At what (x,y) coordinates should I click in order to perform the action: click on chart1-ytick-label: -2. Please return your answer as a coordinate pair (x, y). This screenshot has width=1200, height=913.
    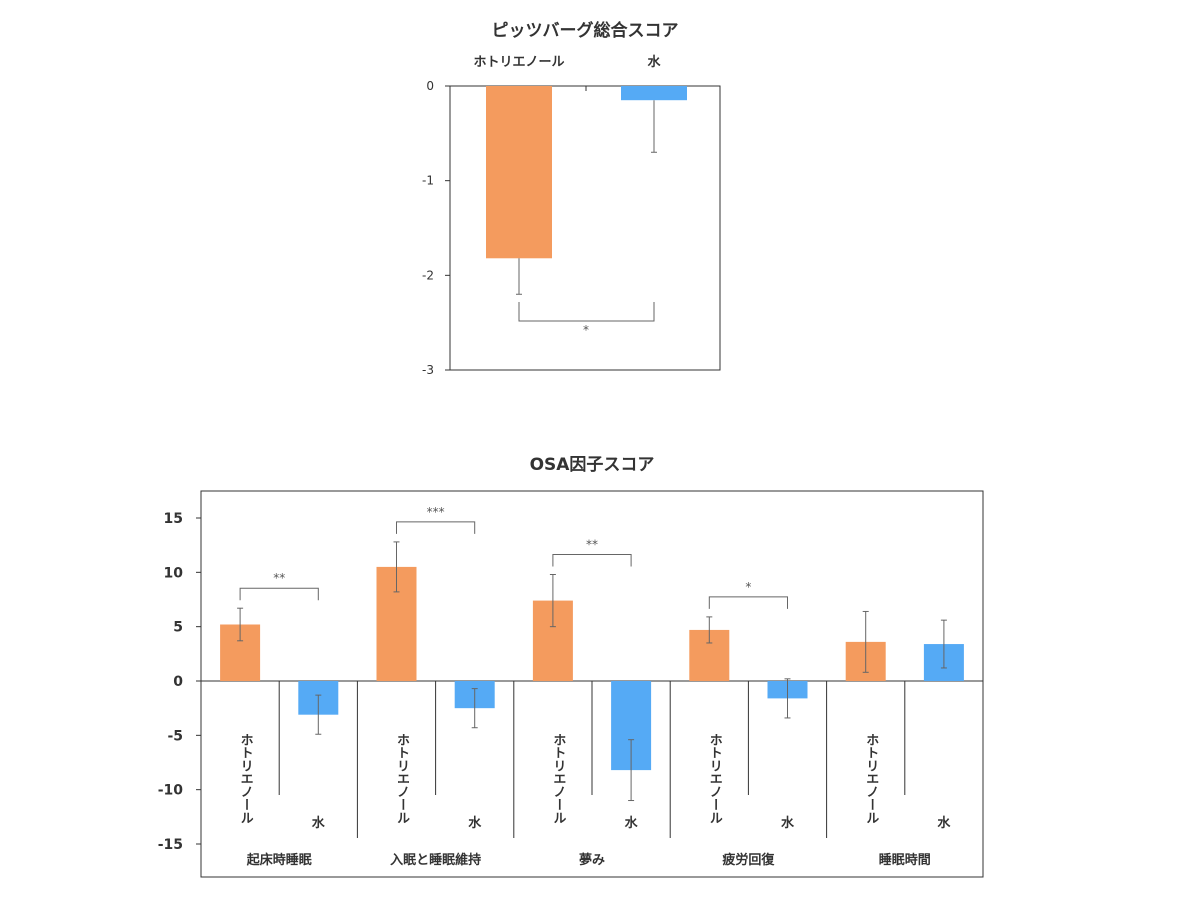
    Looking at the image, I should click on (428, 275).